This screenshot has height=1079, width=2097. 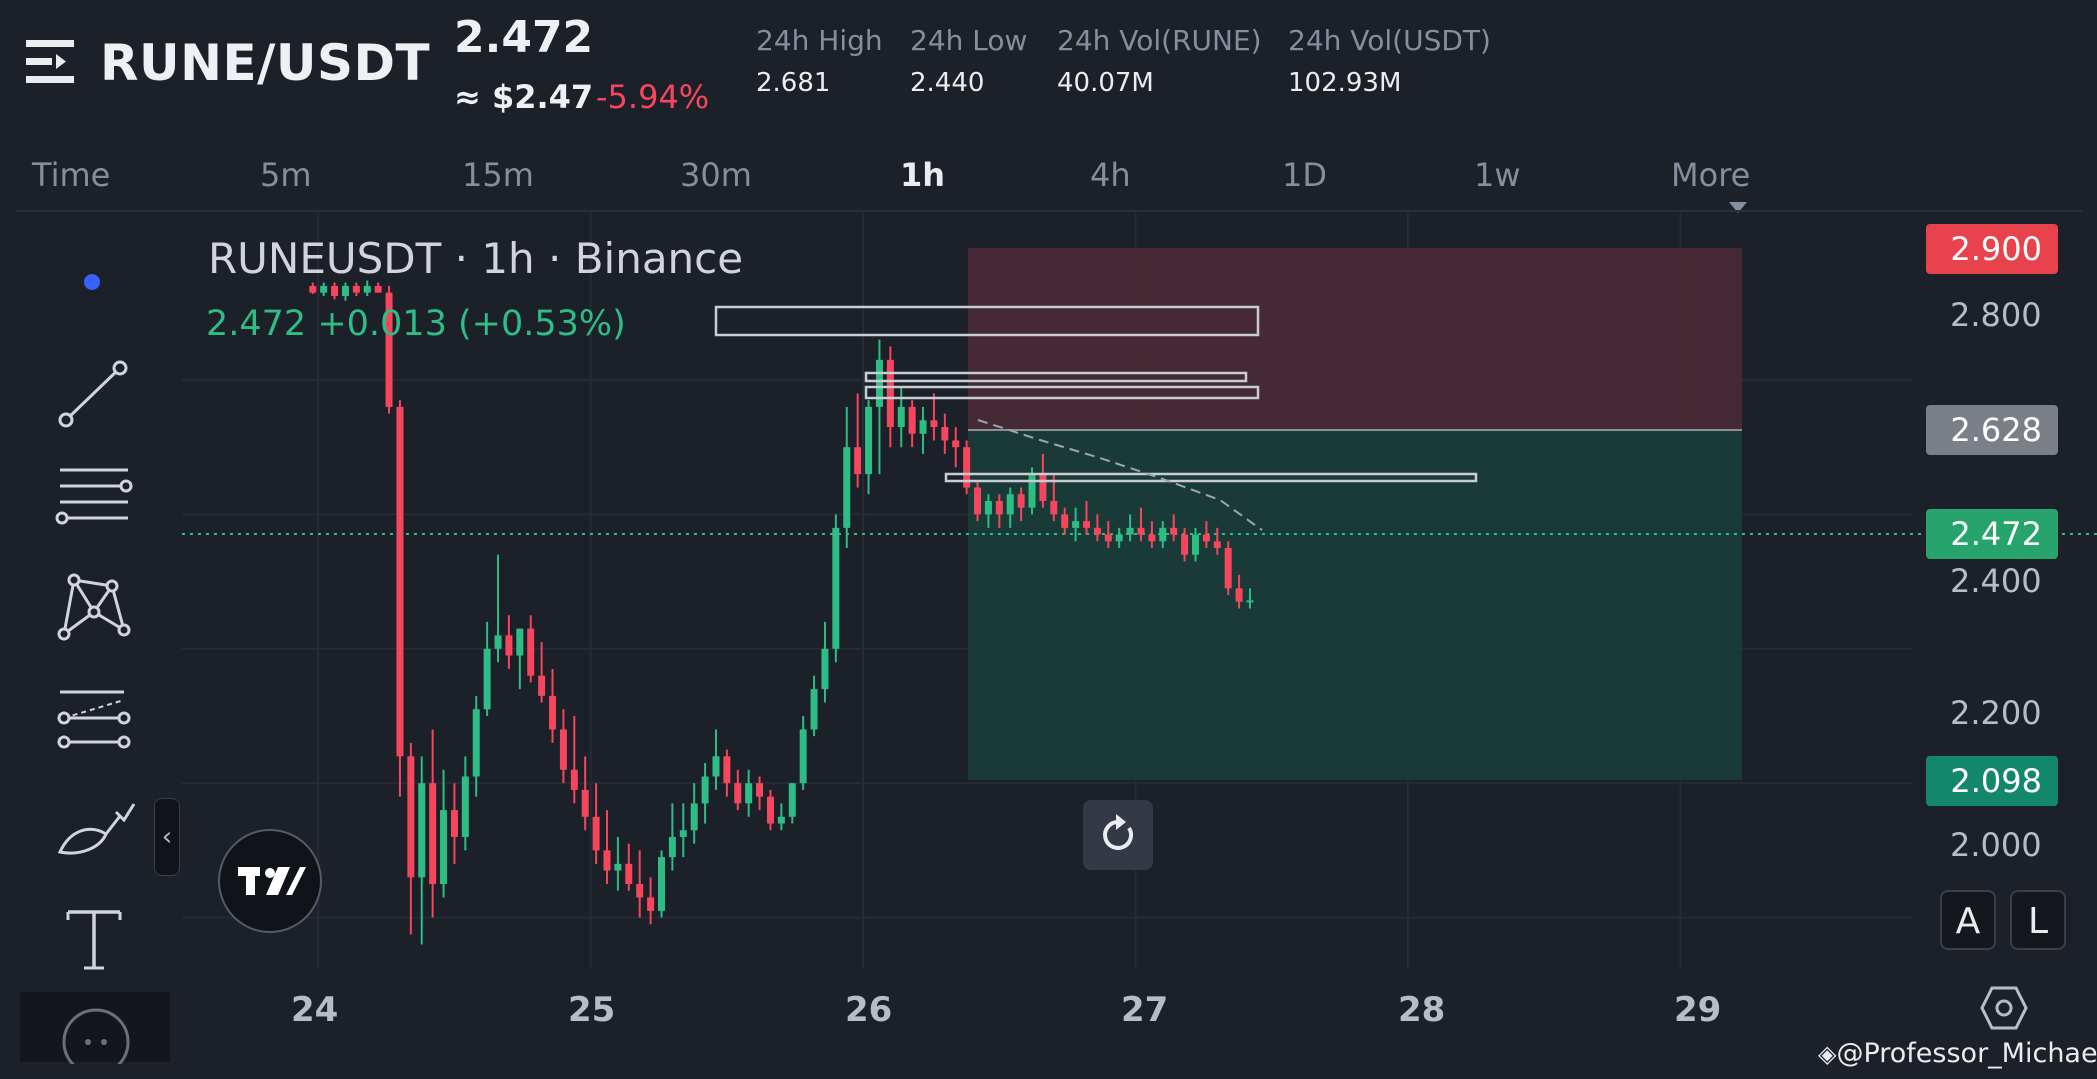 What do you see at coordinates (265, 63) in the screenshot?
I see `trading-pair-title: RUNE/USDT` at bounding box center [265, 63].